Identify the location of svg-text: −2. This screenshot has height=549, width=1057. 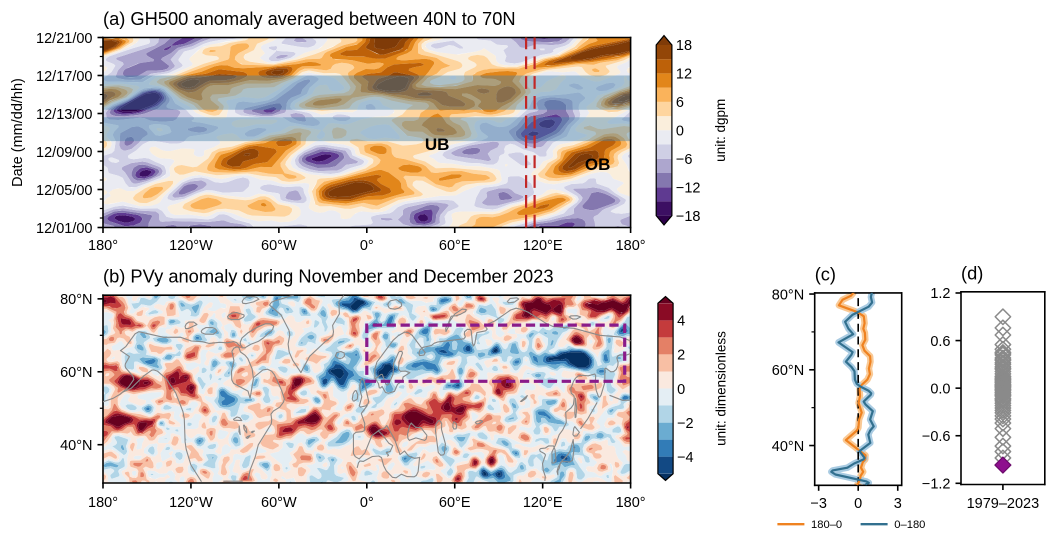
(685, 424).